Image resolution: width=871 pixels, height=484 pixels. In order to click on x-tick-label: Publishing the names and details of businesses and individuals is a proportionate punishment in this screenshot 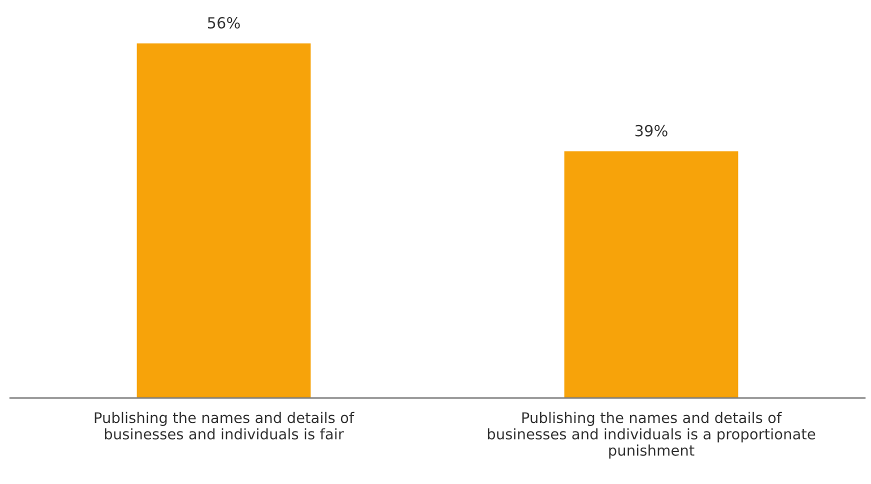, I will do `click(652, 435)`.